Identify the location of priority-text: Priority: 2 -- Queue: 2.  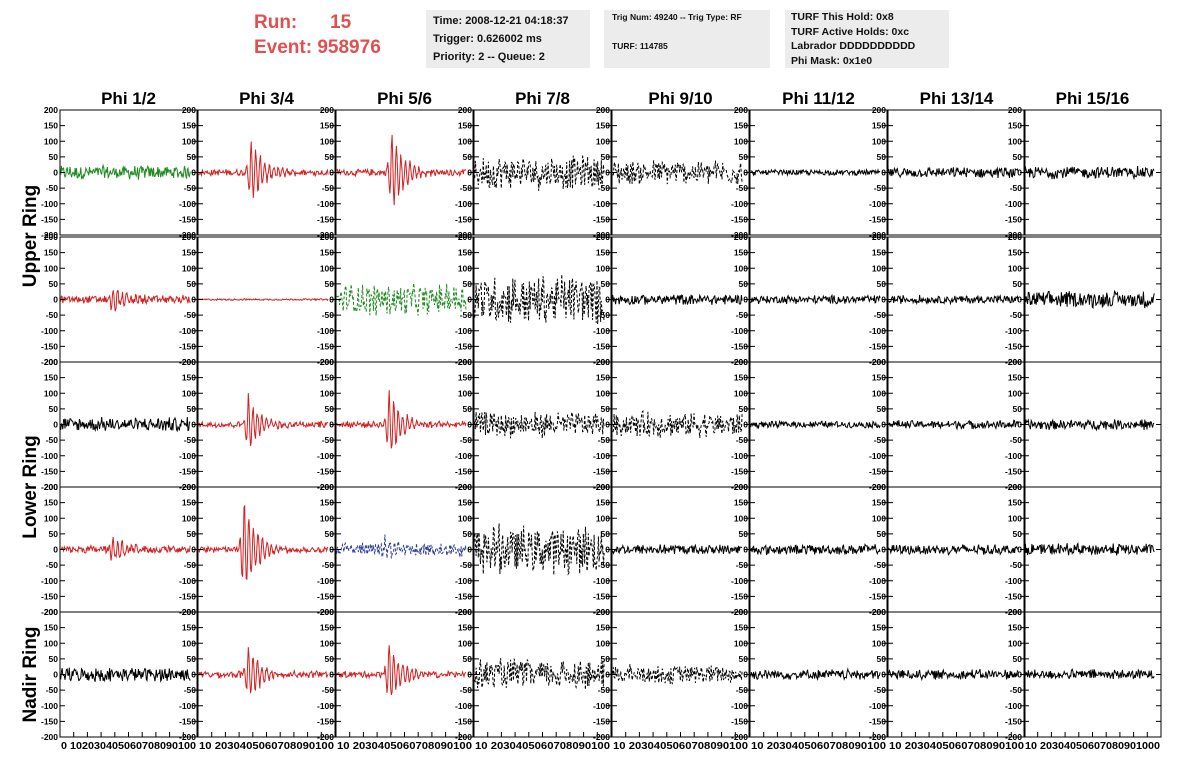
(489, 57).